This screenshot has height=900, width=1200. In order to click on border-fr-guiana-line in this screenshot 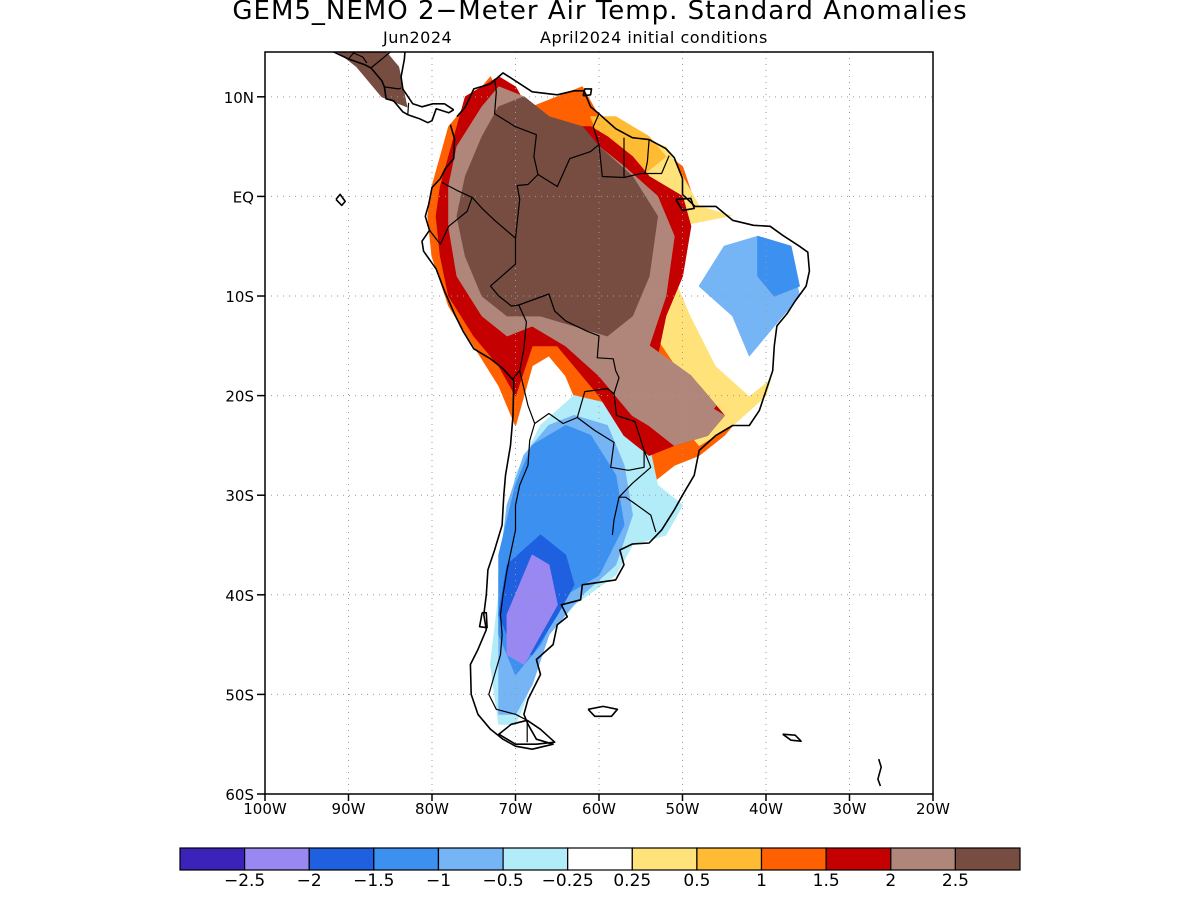, I will do `click(647, 156)`.